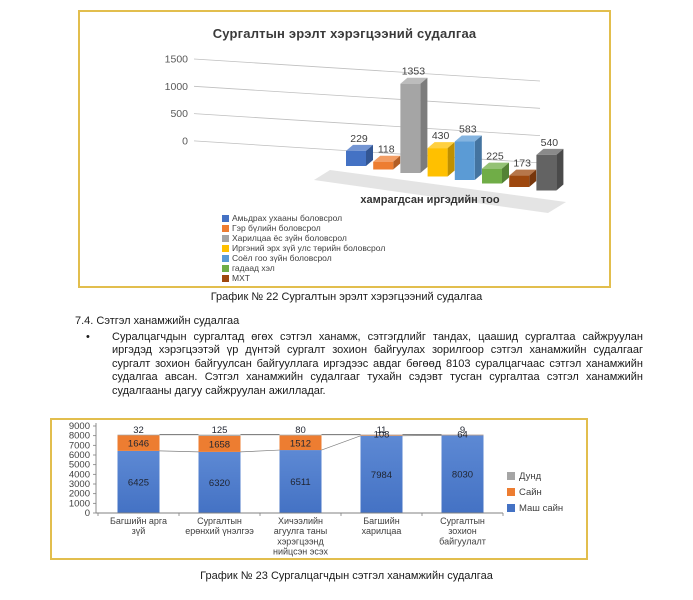  I want to click on y-tick-label: 4000, so click(79, 474).